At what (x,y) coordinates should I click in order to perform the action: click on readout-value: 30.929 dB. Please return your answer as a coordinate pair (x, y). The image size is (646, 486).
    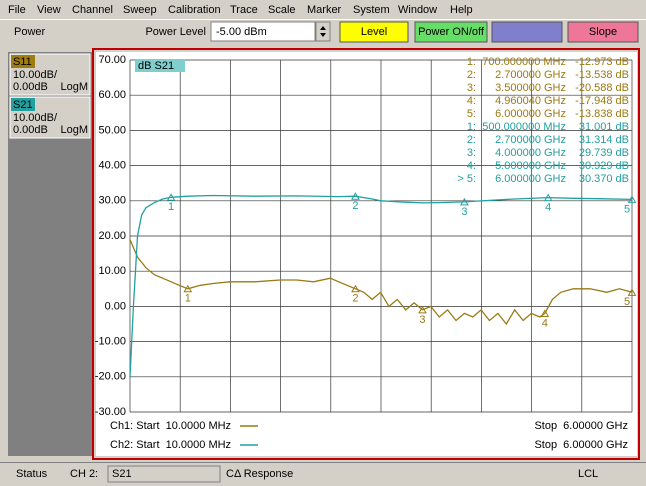
    Looking at the image, I should click on (604, 166).